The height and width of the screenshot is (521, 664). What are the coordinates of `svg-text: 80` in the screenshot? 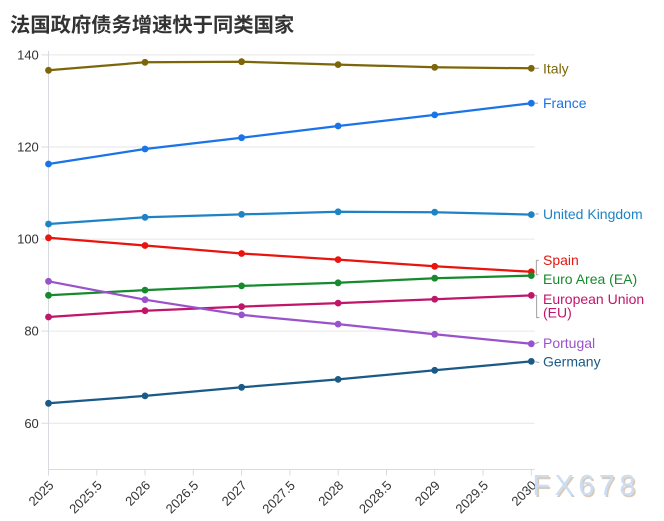 It's located at (31, 331).